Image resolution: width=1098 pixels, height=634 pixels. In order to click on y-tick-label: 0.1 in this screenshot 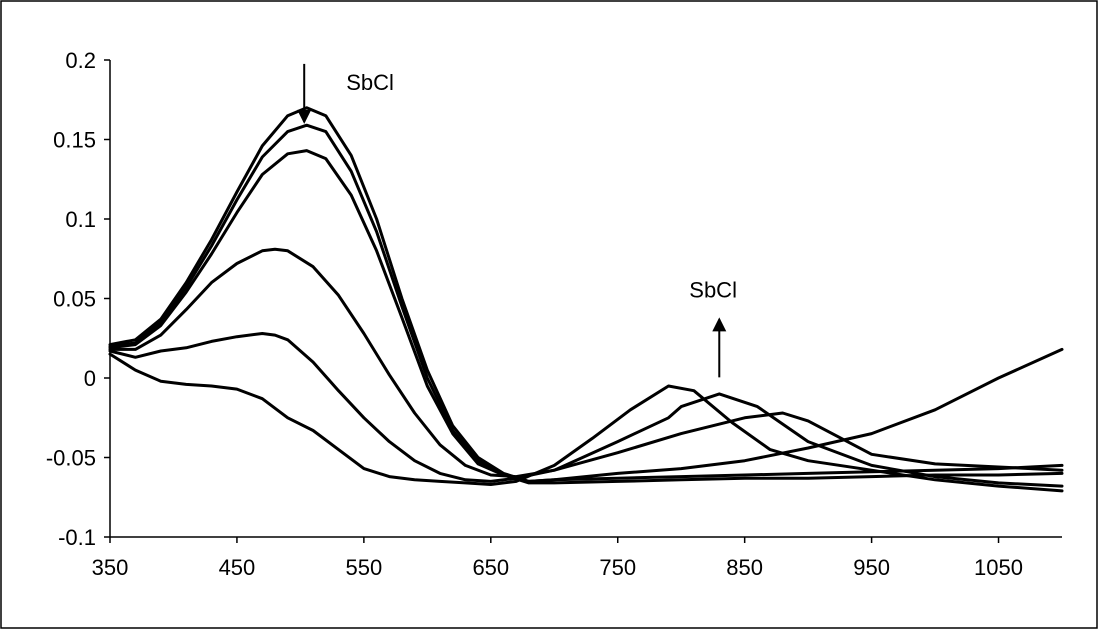, I will do `click(80, 219)`.